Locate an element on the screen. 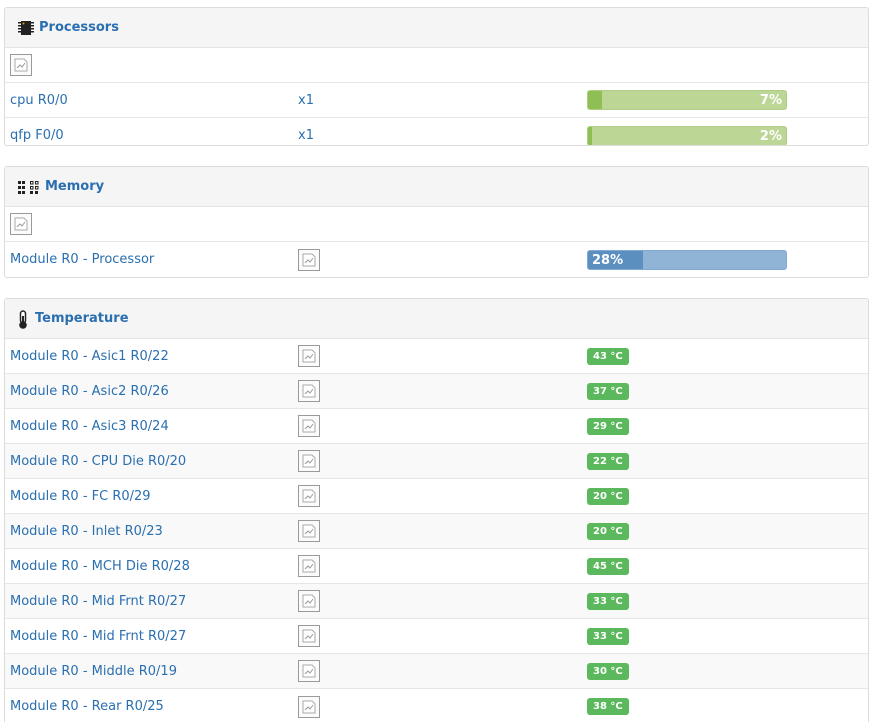 This screenshot has height=722, width=877. temperature-badge: 43 °C is located at coordinates (608, 356).